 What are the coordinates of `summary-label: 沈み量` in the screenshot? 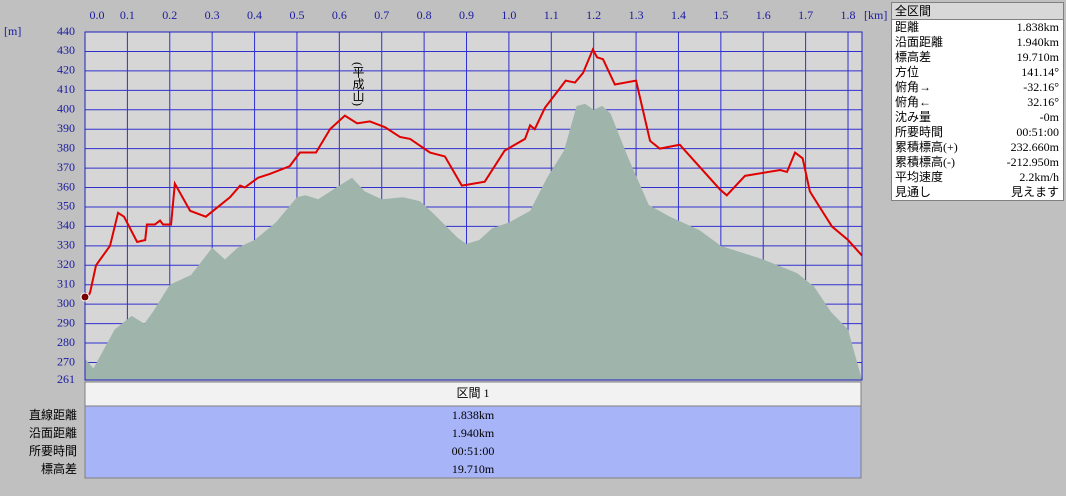 It's located at (913, 117).